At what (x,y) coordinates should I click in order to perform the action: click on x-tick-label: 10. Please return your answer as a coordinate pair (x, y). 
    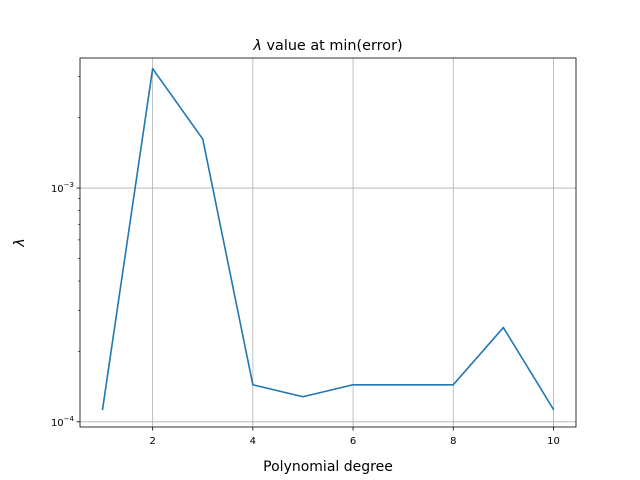
    Looking at the image, I should click on (553, 441).